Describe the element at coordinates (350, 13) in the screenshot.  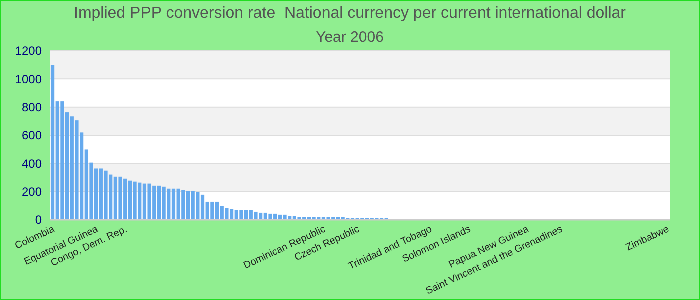
I see `chart-title: Implied PPP conversion rate National currency per current international dollar` at that location.